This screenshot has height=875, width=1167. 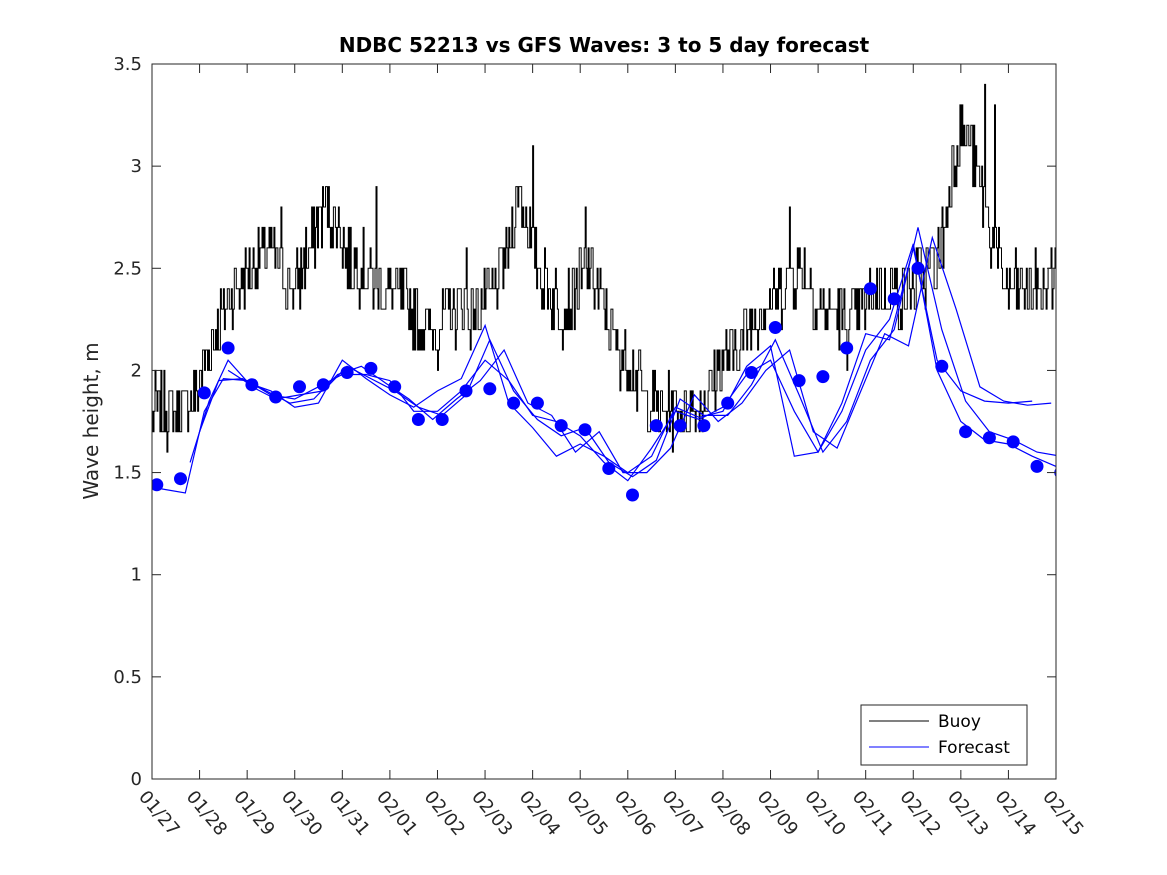 I want to click on y-tick-label: 0, so click(x=136, y=779).